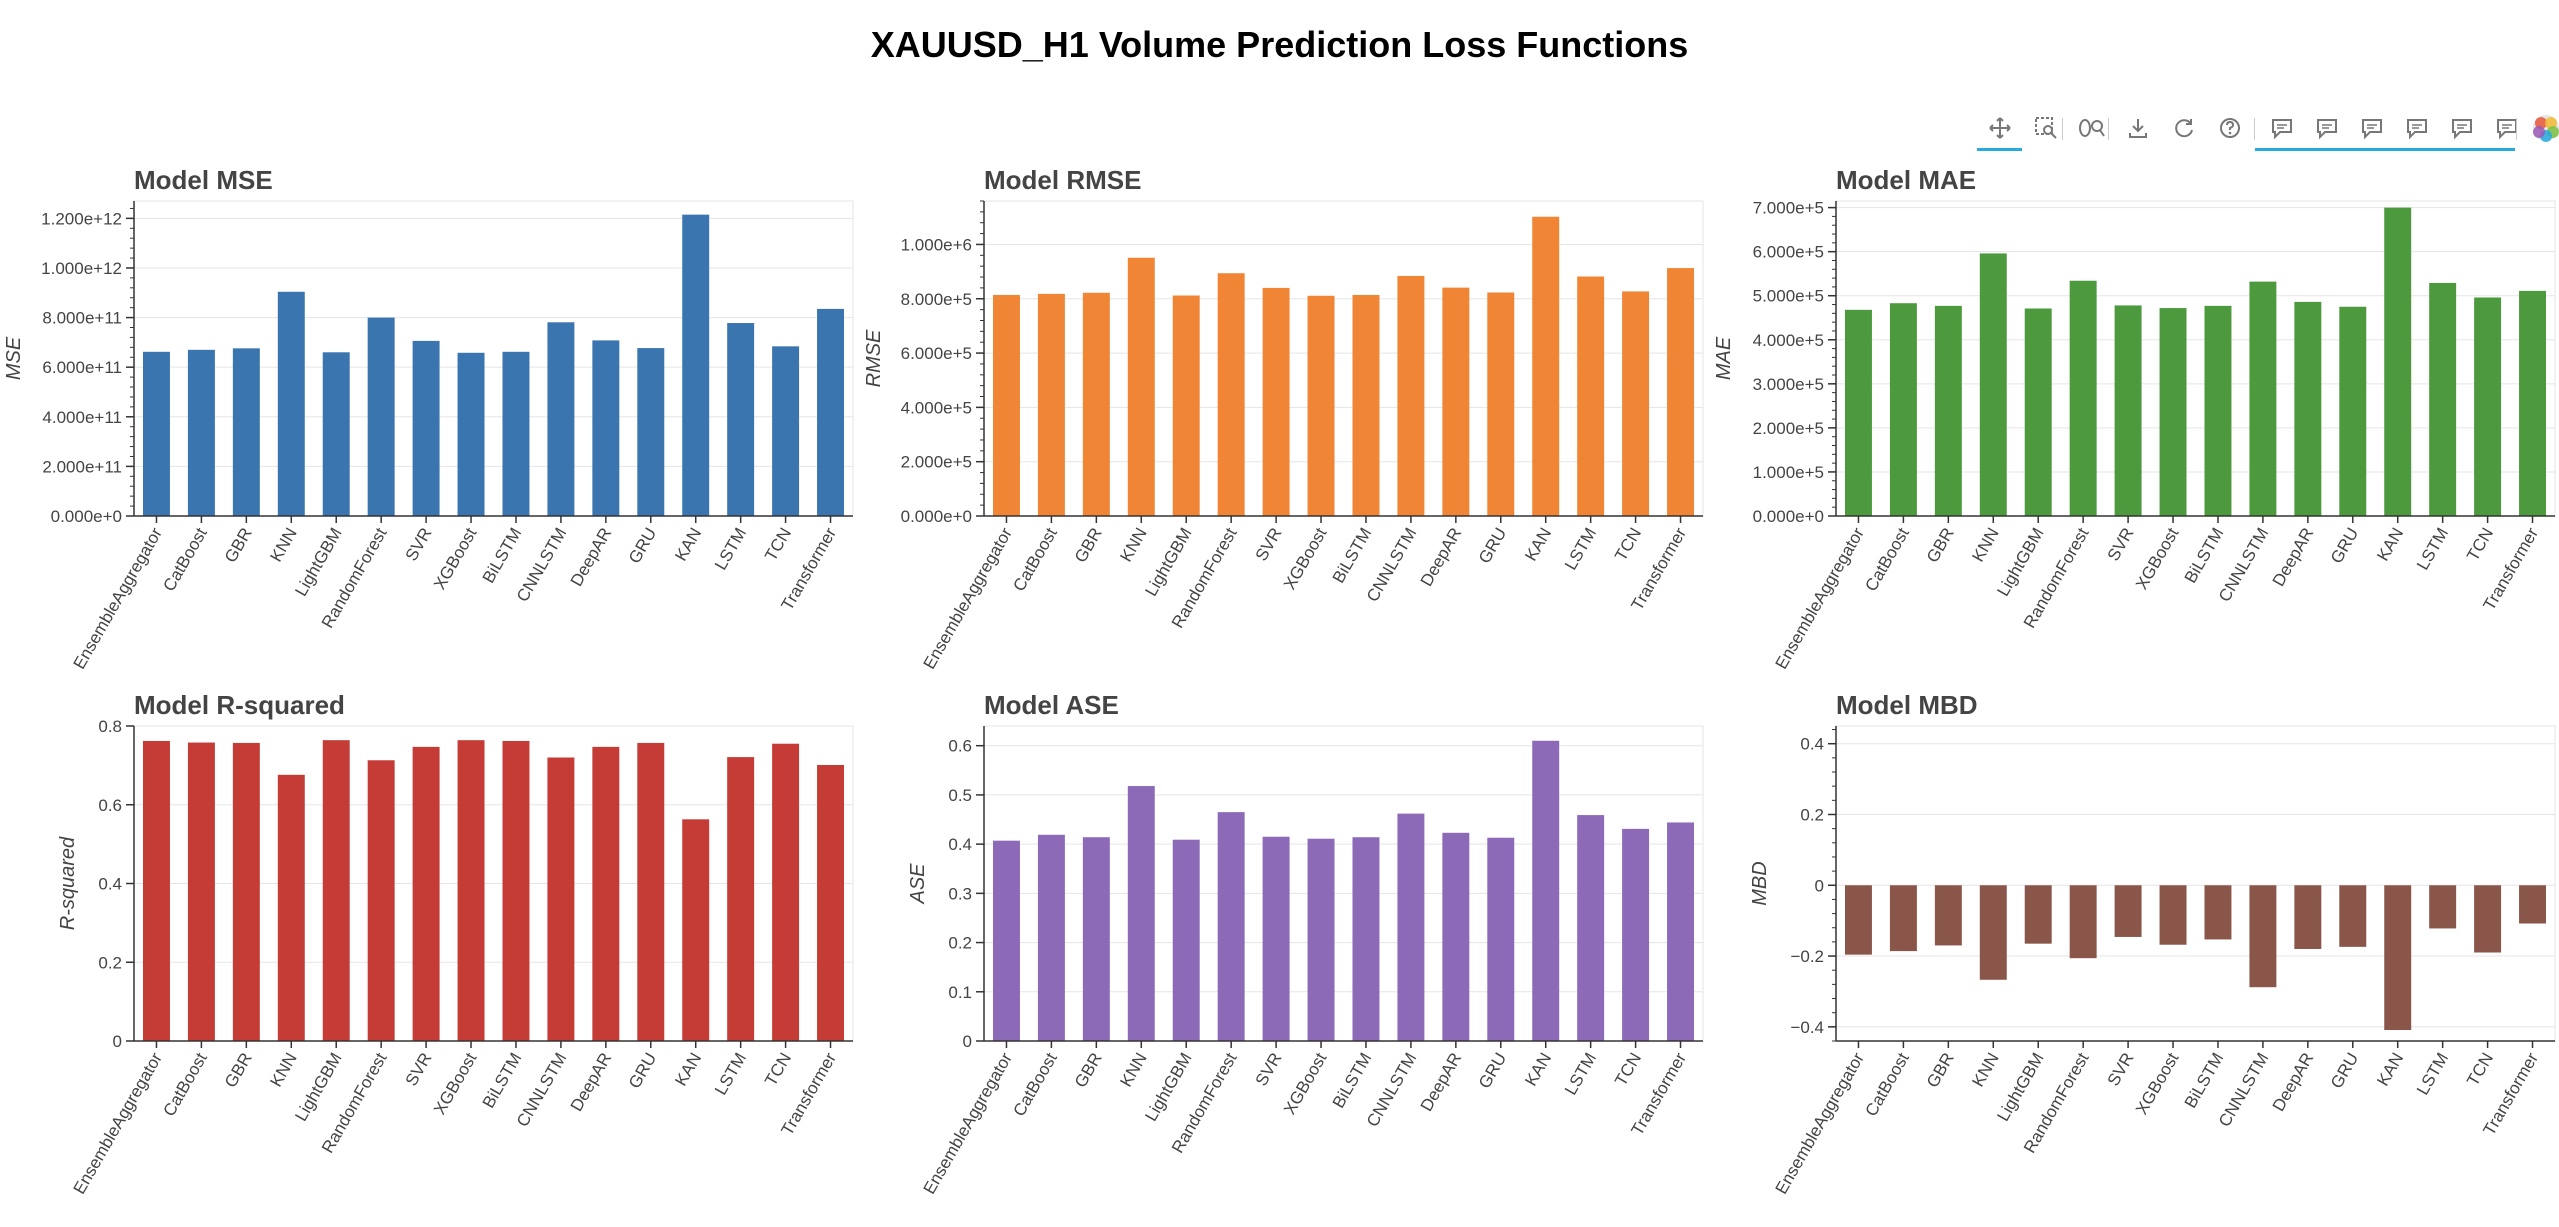 Image resolution: width=2559 pixels, height=1227 pixels. Describe the element at coordinates (2543, 130) in the screenshot. I see `bokeh-logo` at that location.